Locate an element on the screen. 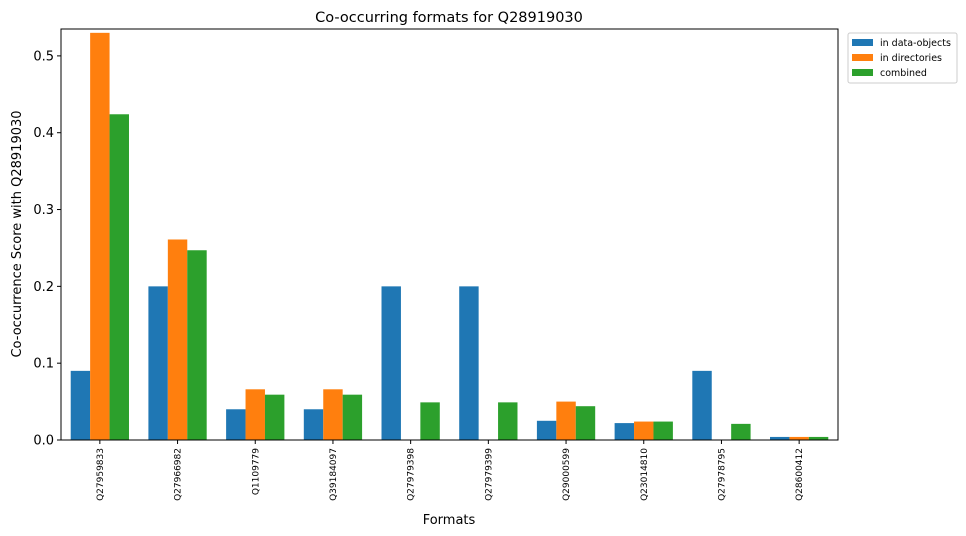 Image resolution: width=966 pixels, height=536 pixels. bar-1-Q23014810 is located at coordinates (624, 431).